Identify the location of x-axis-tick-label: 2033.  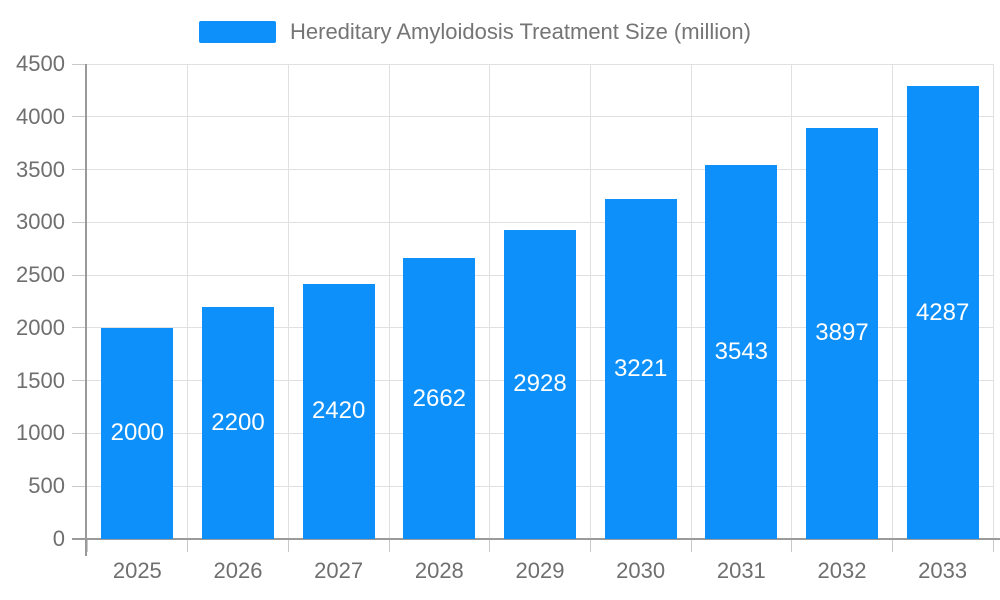
(943, 570).